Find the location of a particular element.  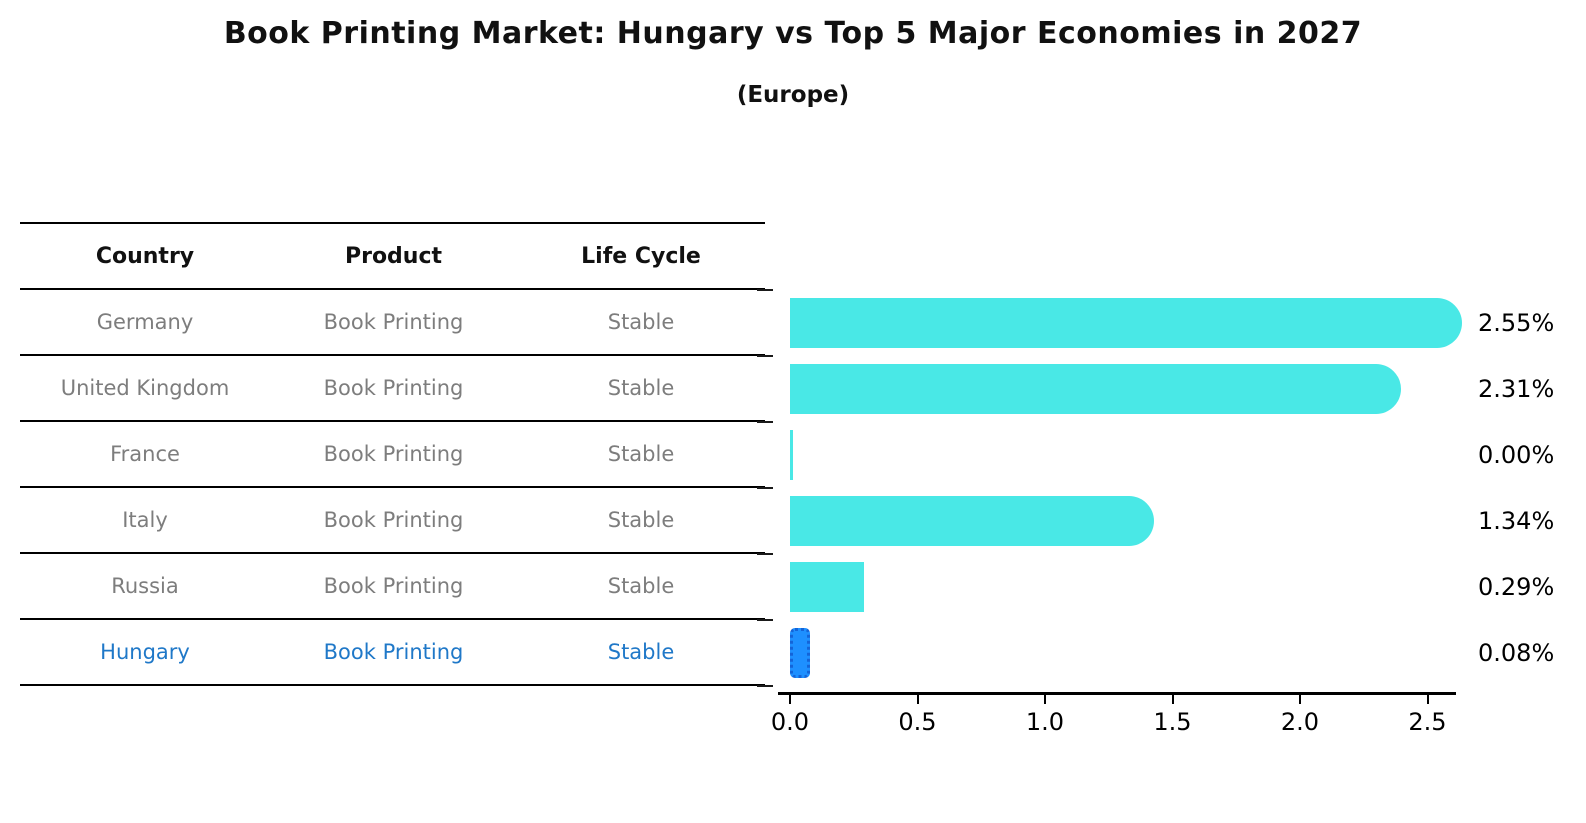

bar-hungary is located at coordinates (800, 653).